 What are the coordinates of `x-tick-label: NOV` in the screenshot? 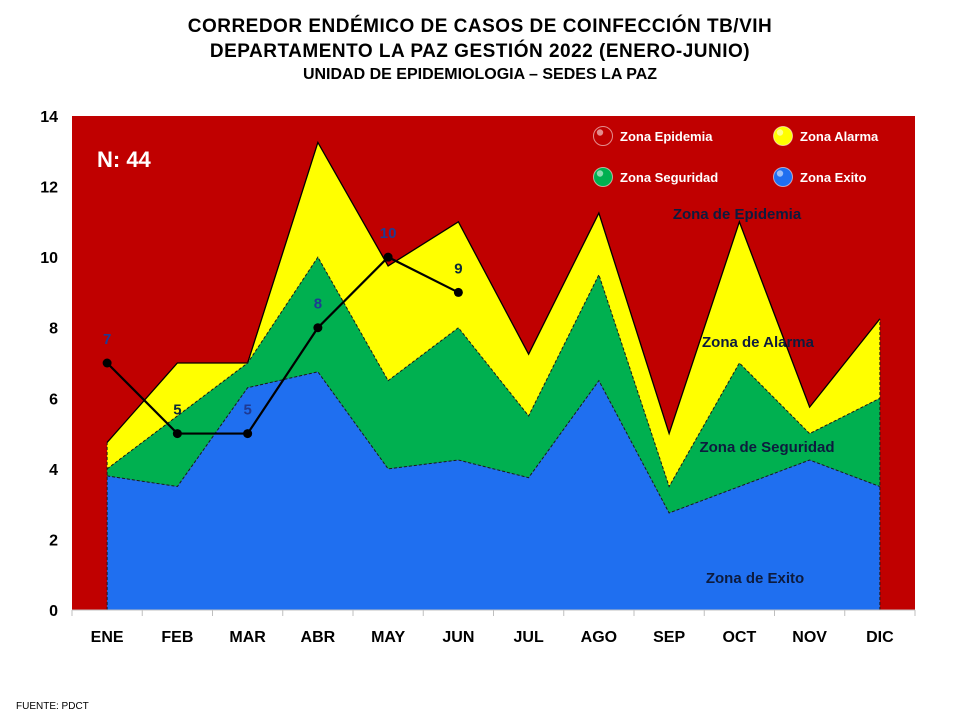 It's located at (809, 637).